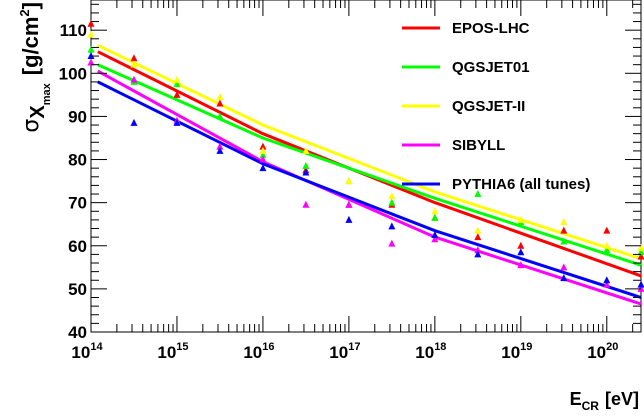  What do you see at coordinates (488, 106) in the screenshot?
I see `legend-label-qgsjet-ii: QGSJET-II` at bounding box center [488, 106].